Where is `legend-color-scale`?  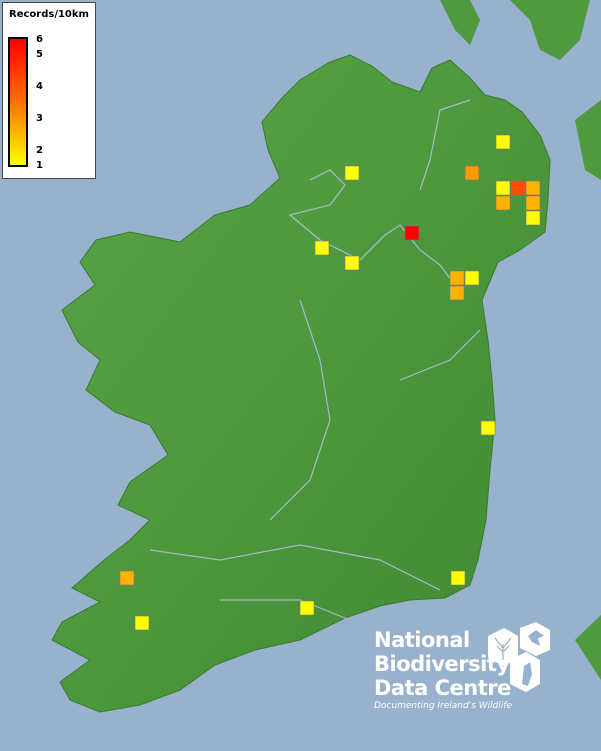
legend-color-scale is located at coordinates (18, 102).